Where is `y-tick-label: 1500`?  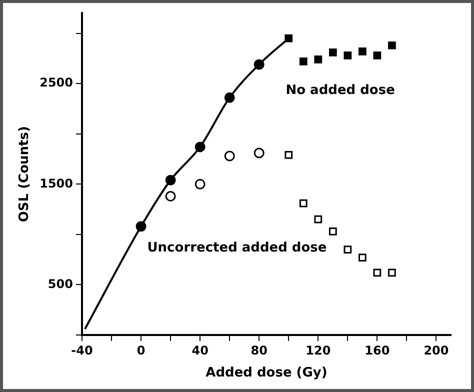 y-tick-label: 1500 is located at coordinates (56, 183).